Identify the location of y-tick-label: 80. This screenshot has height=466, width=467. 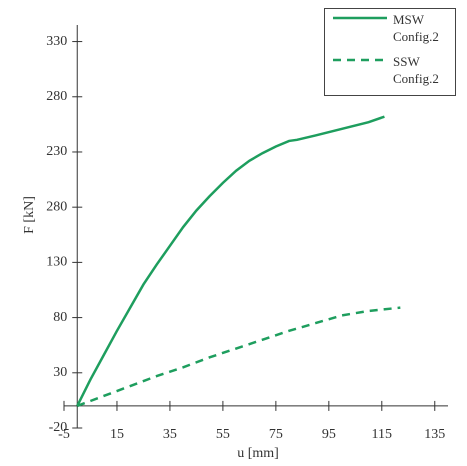
(60, 317).